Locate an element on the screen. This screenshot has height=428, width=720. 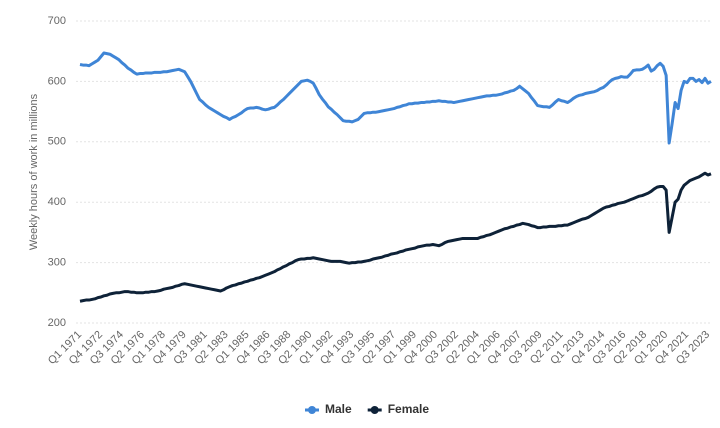
y-tick-label: 400 is located at coordinates (57, 202).